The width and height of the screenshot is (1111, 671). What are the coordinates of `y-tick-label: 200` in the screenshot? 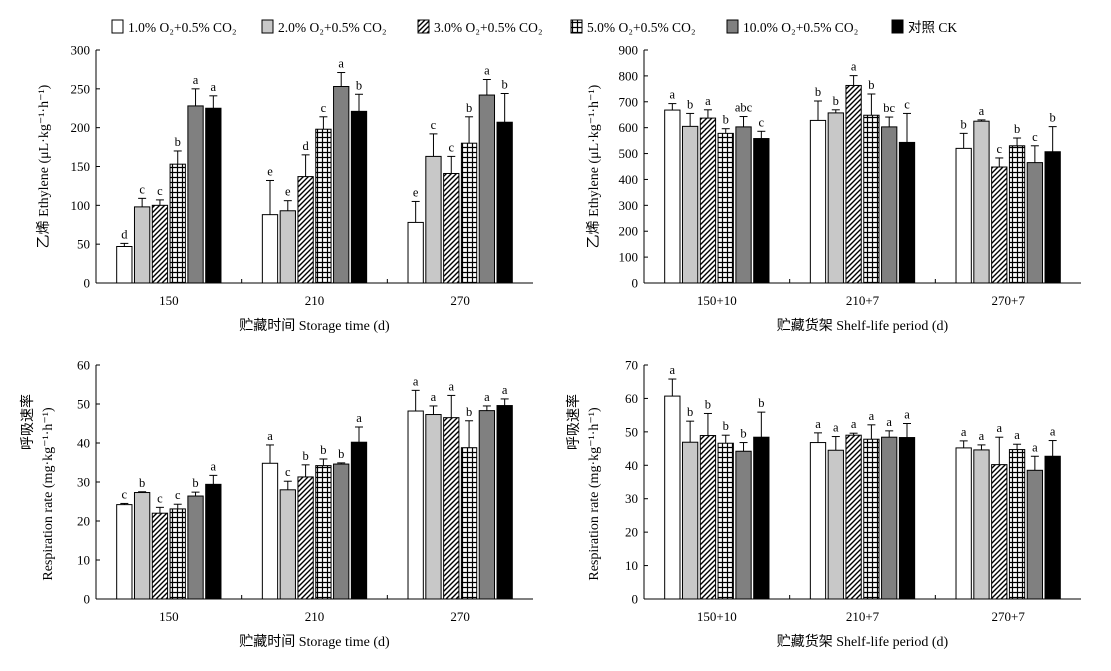 It's located at (81, 127).